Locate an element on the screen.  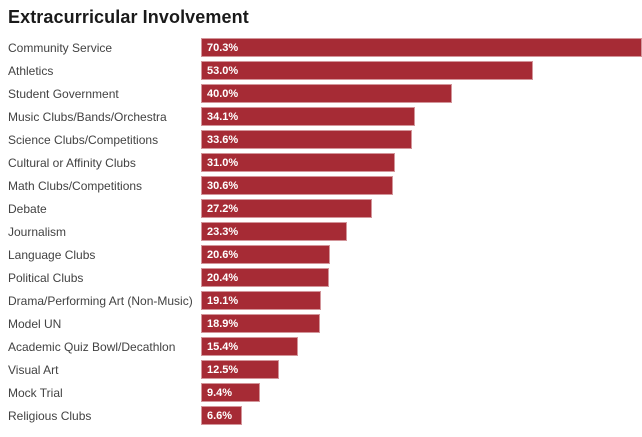
bar-track: 6.6% is located at coordinates (421, 415).